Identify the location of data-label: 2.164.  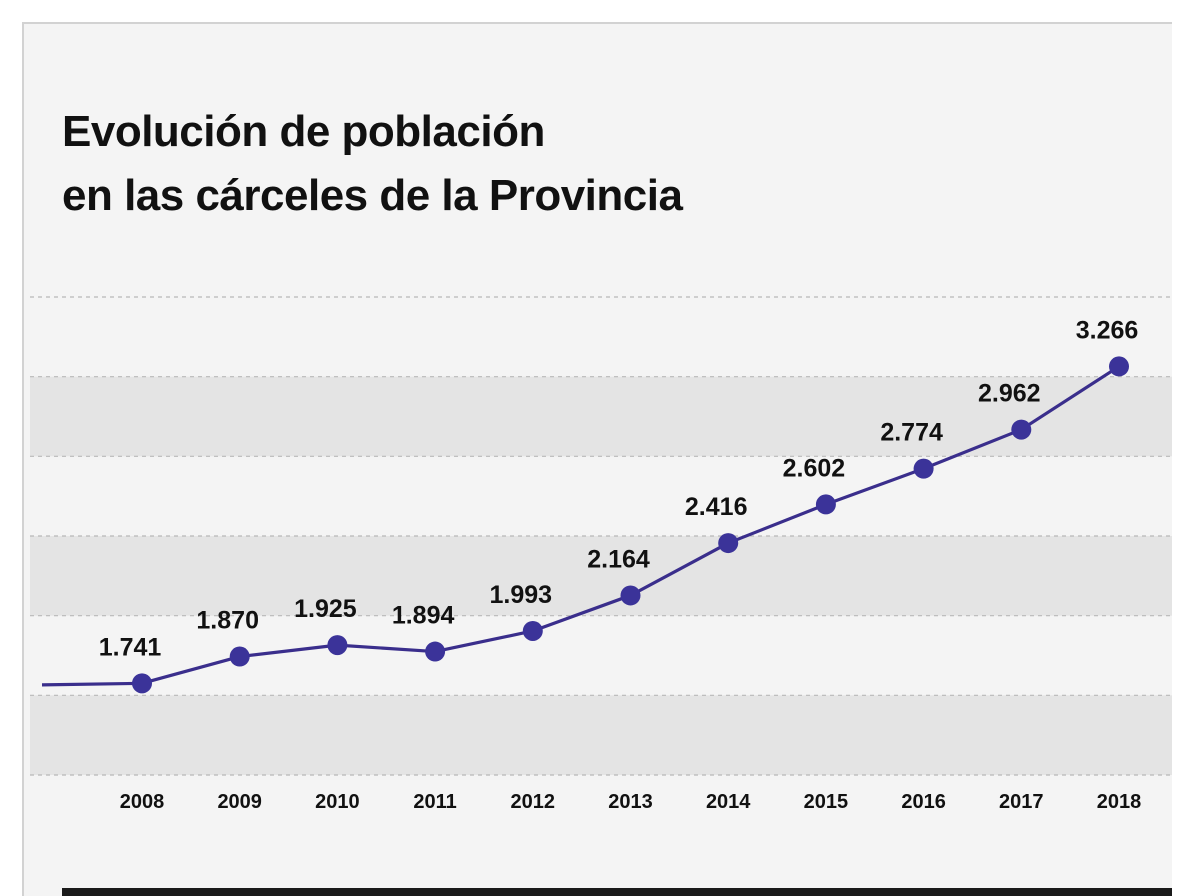
(618, 559).